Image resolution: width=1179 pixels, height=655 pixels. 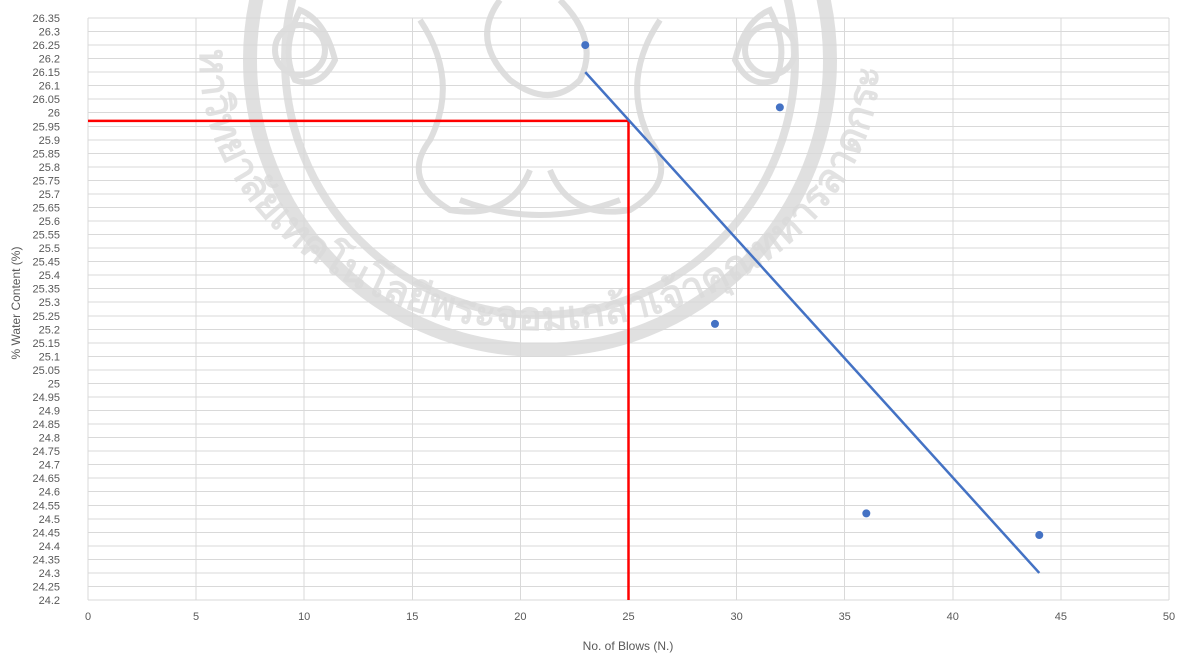 I want to click on y-tick-label: 25.5, so click(x=49, y=249).